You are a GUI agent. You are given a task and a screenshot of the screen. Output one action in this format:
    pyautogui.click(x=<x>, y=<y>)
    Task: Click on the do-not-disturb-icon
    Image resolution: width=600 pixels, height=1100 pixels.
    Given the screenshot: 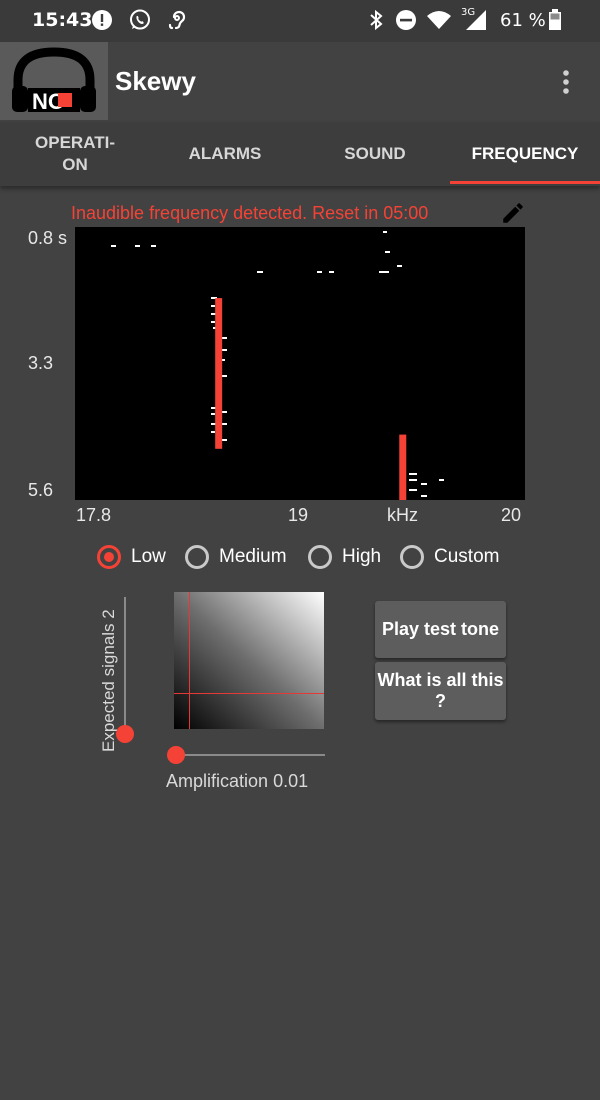 What is the action you would take?
    pyautogui.click(x=406, y=20)
    